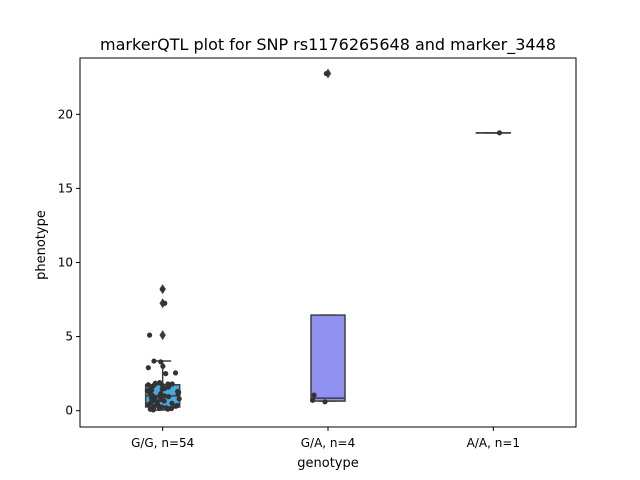 The width and height of the screenshot is (640, 480). I want to click on x-axis-label: genotype, so click(327, 463).